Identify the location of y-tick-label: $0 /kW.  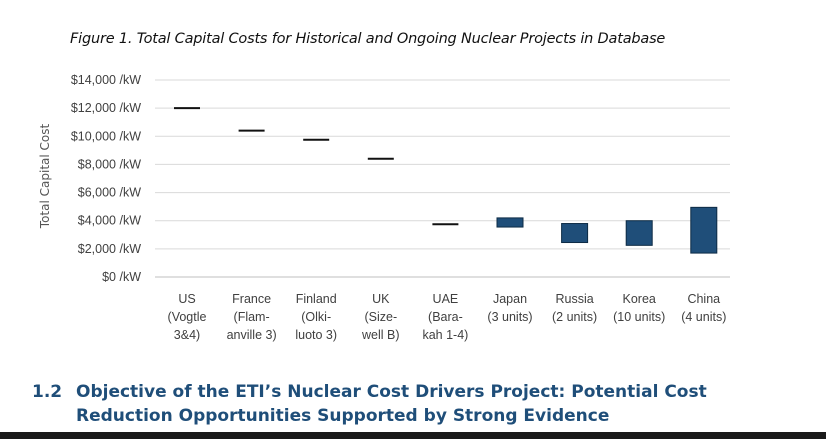
(121, 277).